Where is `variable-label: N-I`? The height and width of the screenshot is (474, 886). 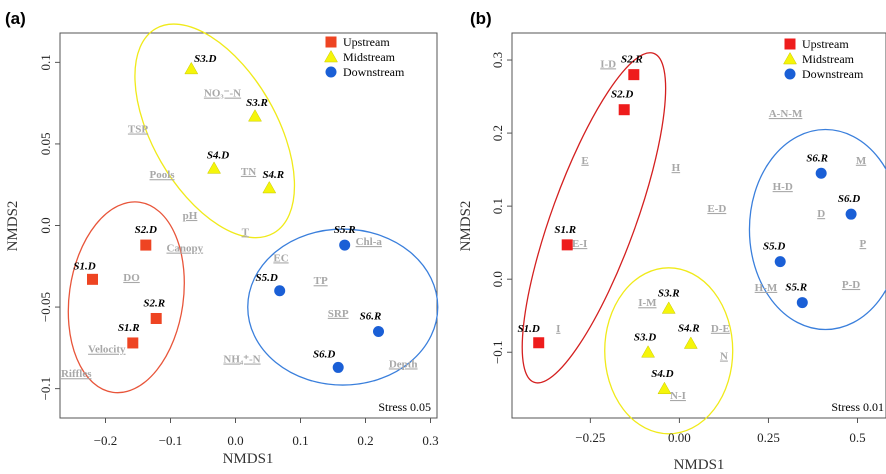 variable-label: N-I is located at coordinates (678, 396).